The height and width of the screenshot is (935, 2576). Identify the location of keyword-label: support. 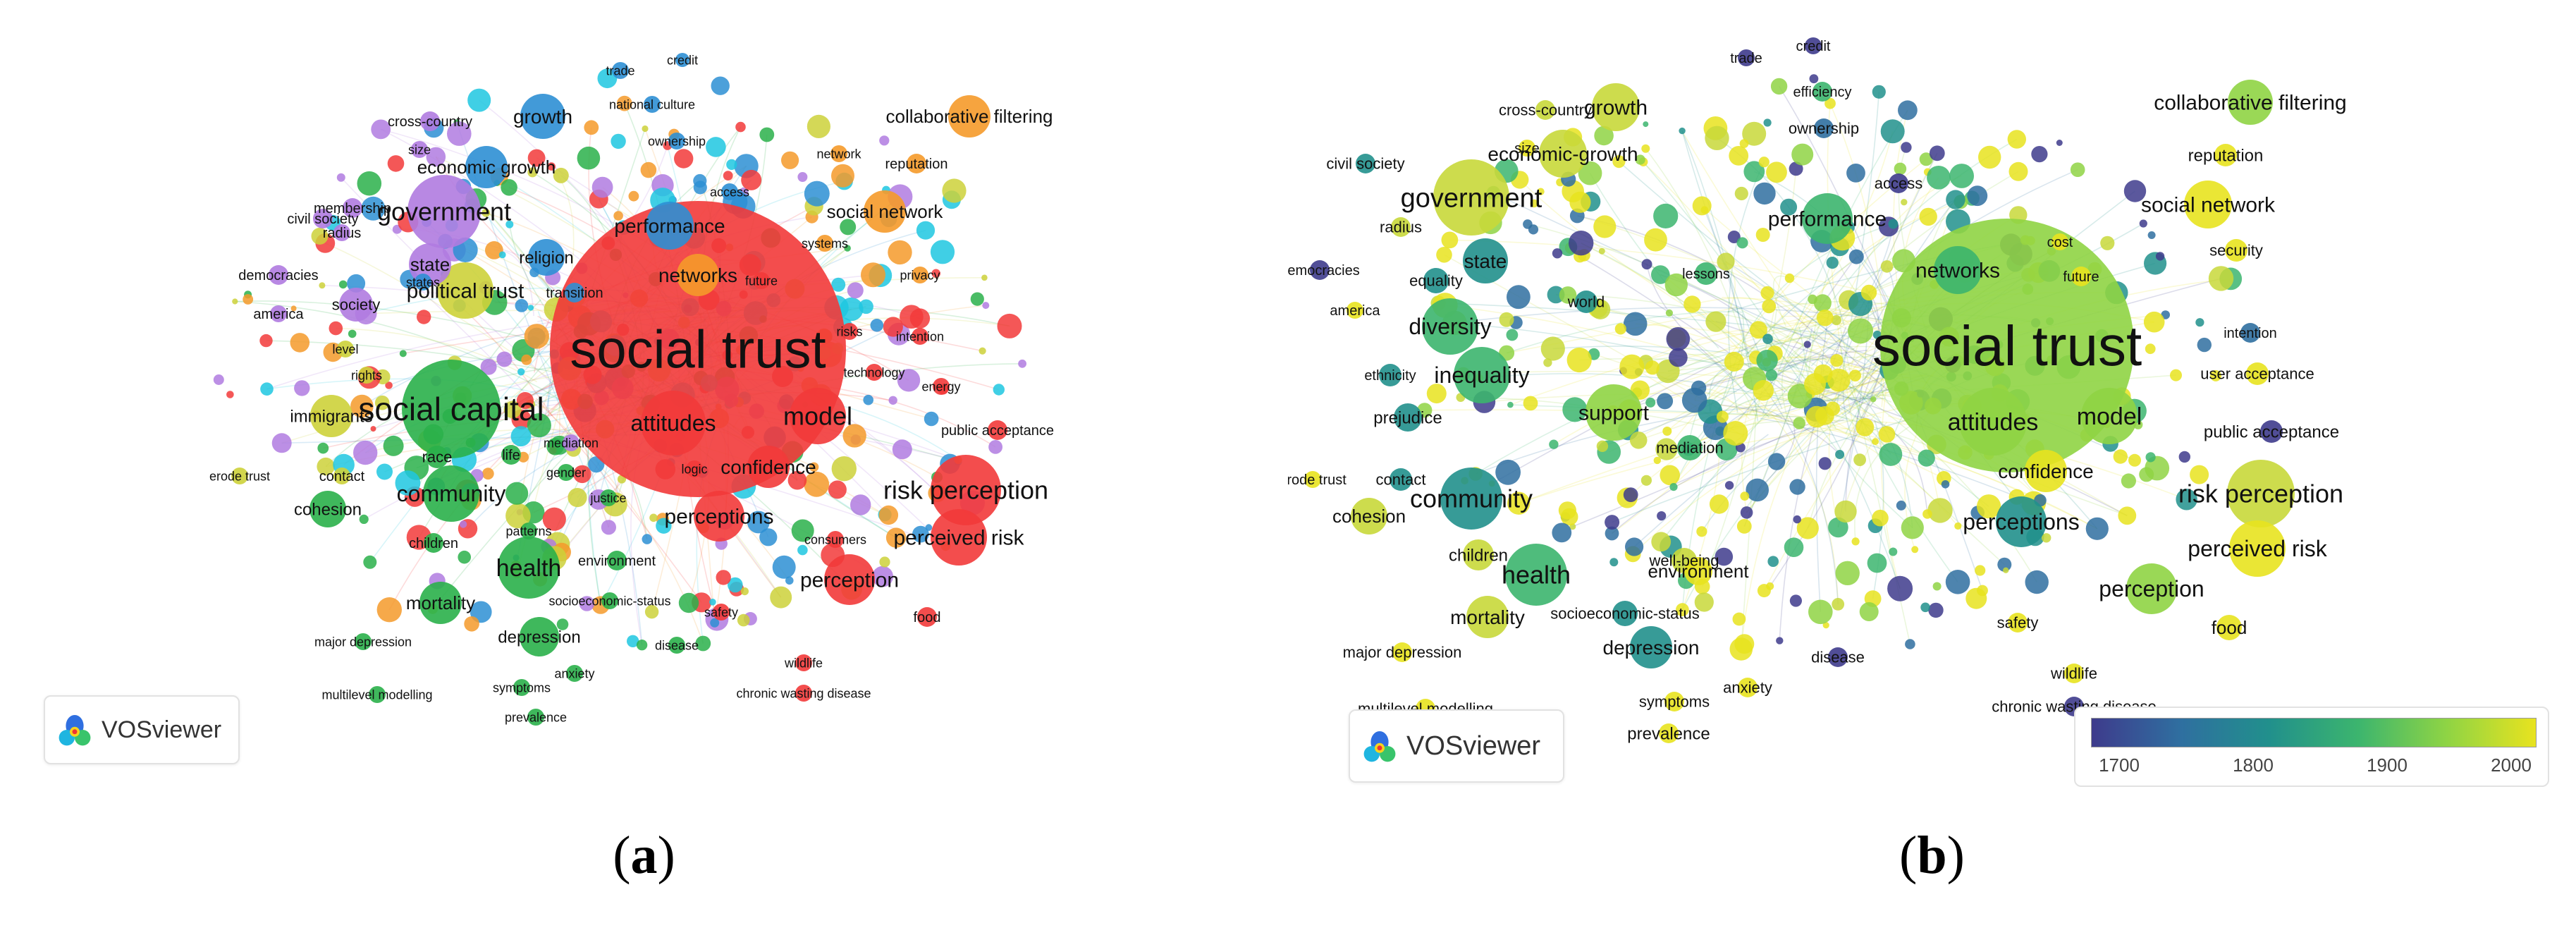
(1614, 413).